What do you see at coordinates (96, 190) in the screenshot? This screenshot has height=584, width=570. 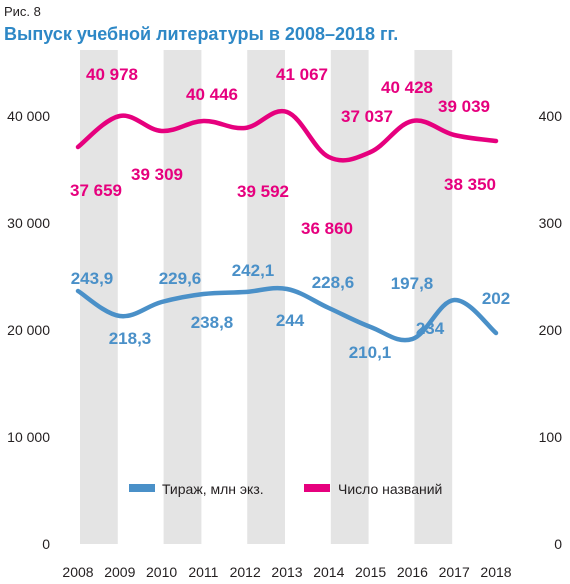 I see `data-label-titles-2008: 37 659` at bounding box center [96, 190].